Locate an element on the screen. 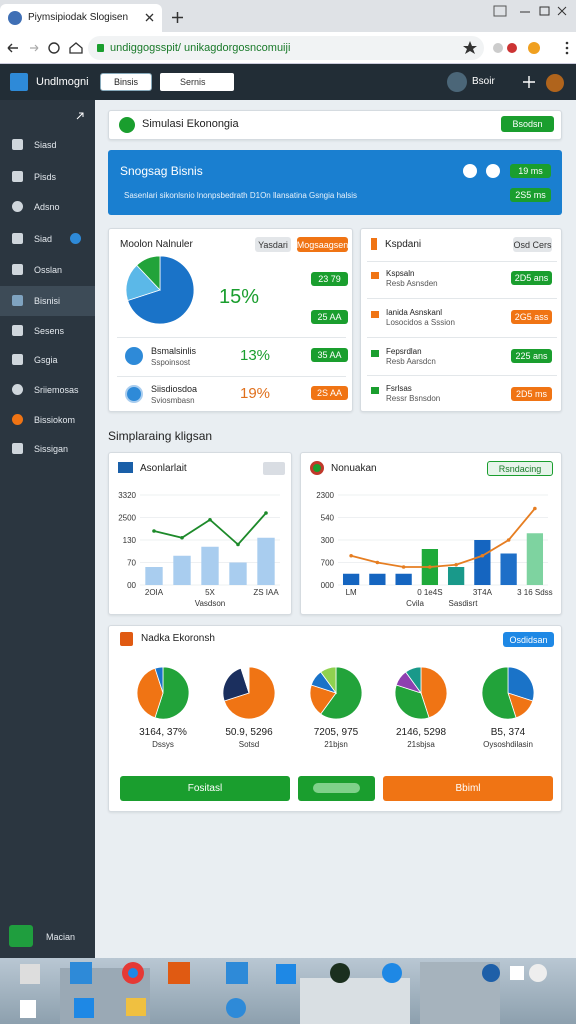 Image resolution: width=576 pixels, height=1024 pixels. label: Bissiokom is located at coordinates (55, 420).